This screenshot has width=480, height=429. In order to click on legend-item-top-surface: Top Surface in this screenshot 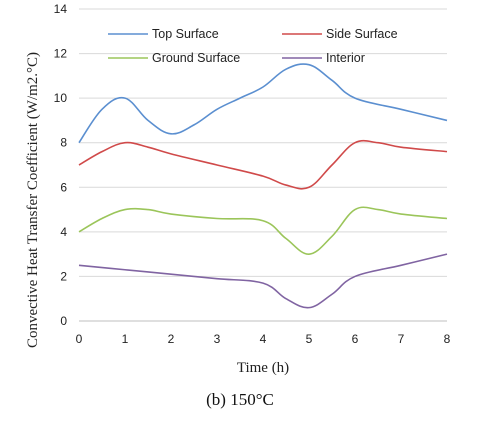, I will do `click(163, 34)`.